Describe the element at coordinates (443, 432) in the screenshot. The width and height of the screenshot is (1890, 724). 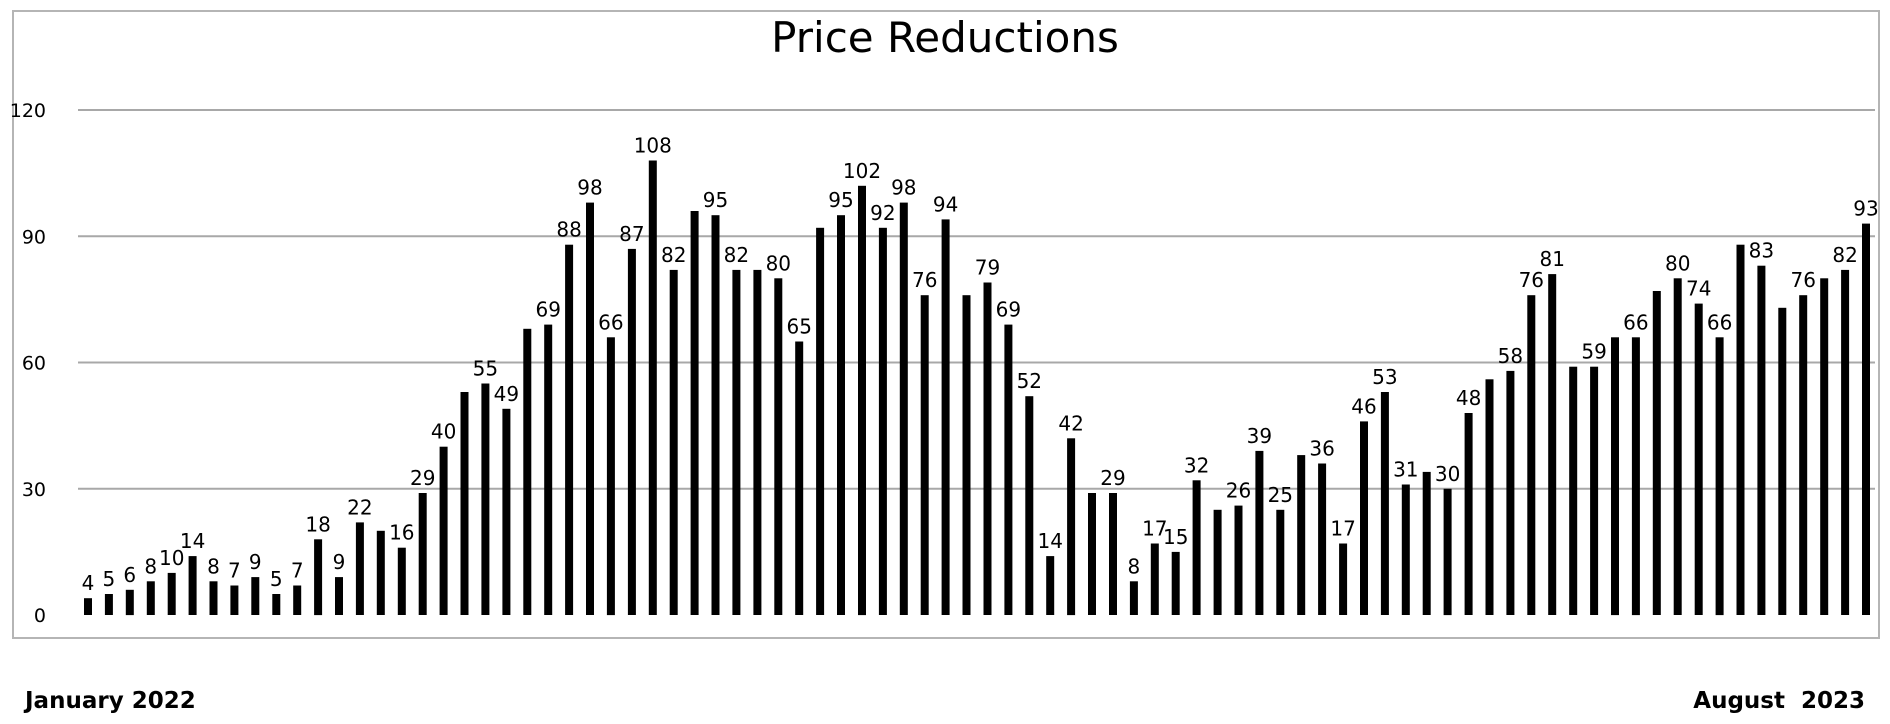
I see `data-label: 40` at that location.